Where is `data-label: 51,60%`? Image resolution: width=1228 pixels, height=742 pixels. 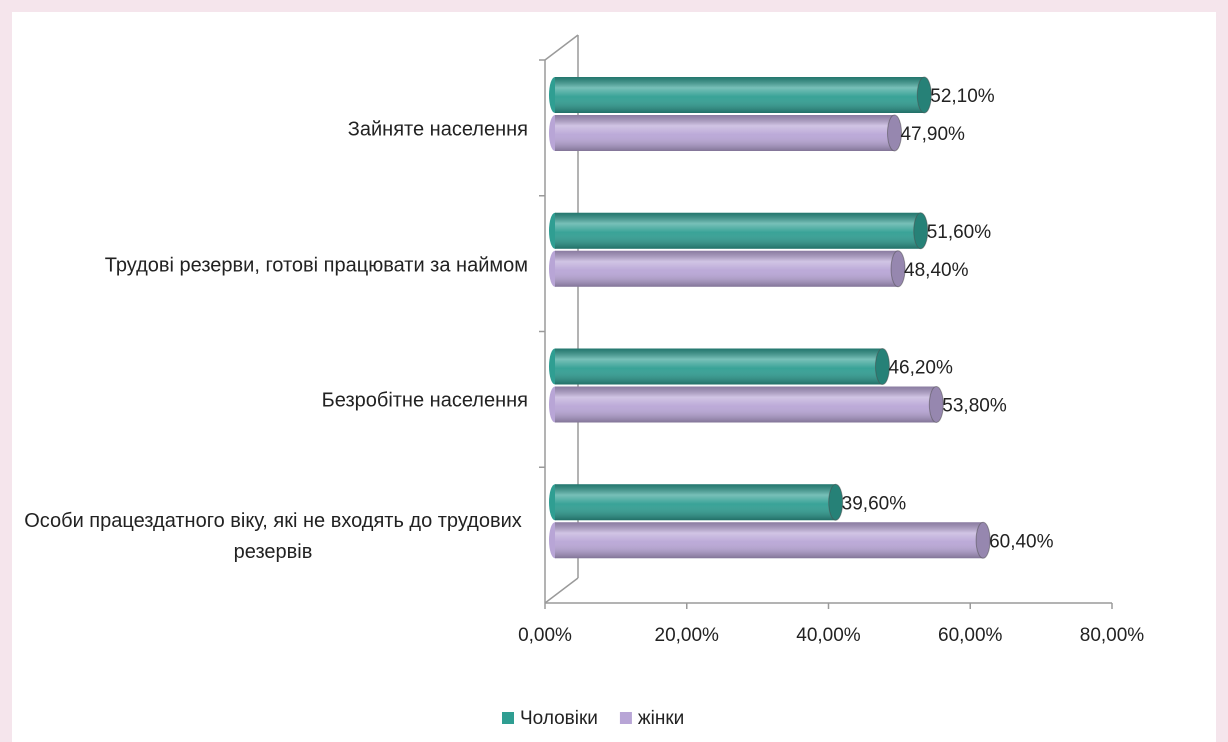 data-label: 51,60% is located at coordinates (959, 232).